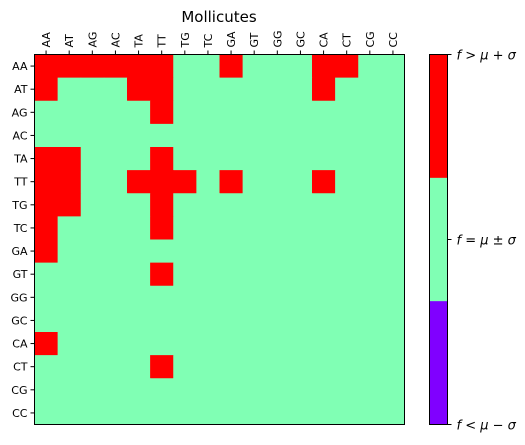 The image size is (525, 445). Describe the element at coordinates (185, 205) in the screenshot. I see `heatmap-cell-TG-TG` at that location.